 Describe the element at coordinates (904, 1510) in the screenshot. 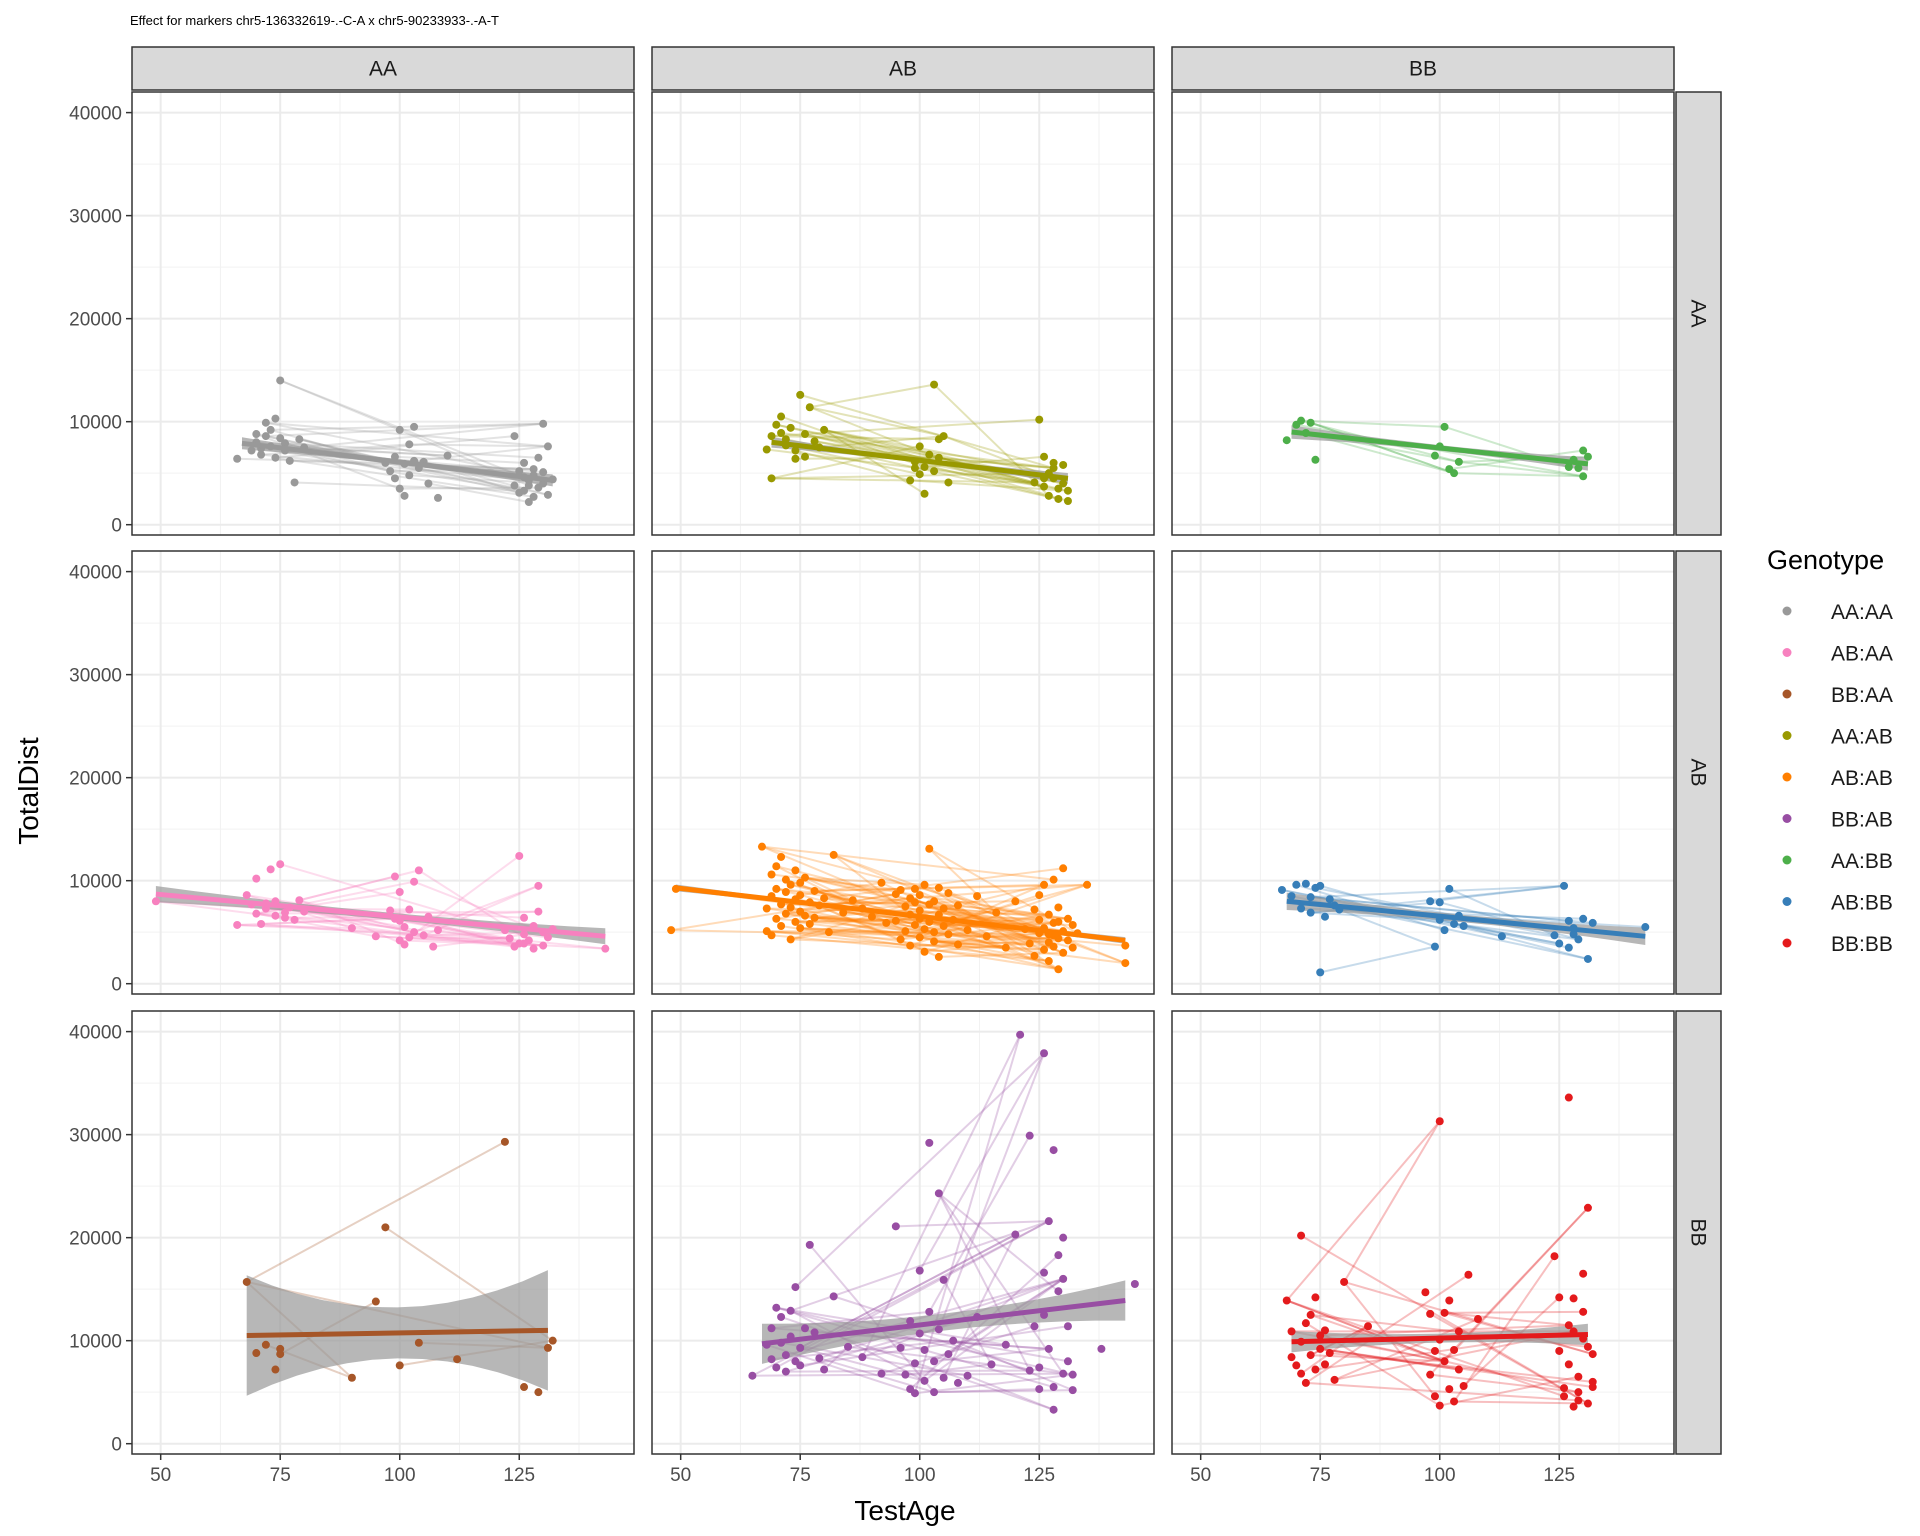

I see `x-axis-title: TestAge` at that location.